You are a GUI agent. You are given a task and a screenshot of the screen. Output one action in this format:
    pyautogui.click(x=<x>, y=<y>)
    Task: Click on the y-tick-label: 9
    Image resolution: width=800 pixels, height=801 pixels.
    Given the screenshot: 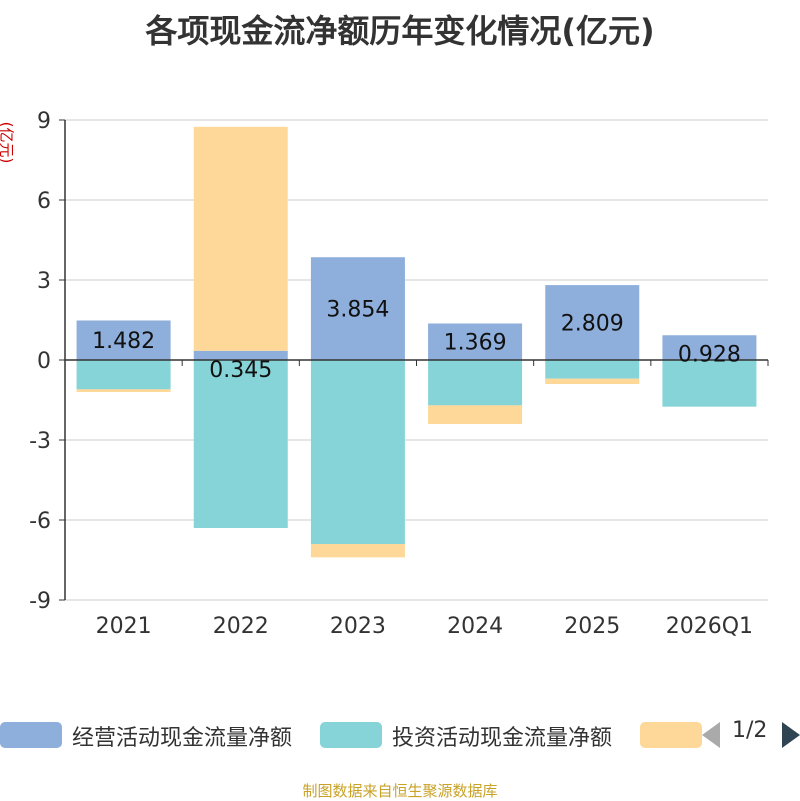 What is the action you would take?
    pyautogui.click(x=44, y=121)
    